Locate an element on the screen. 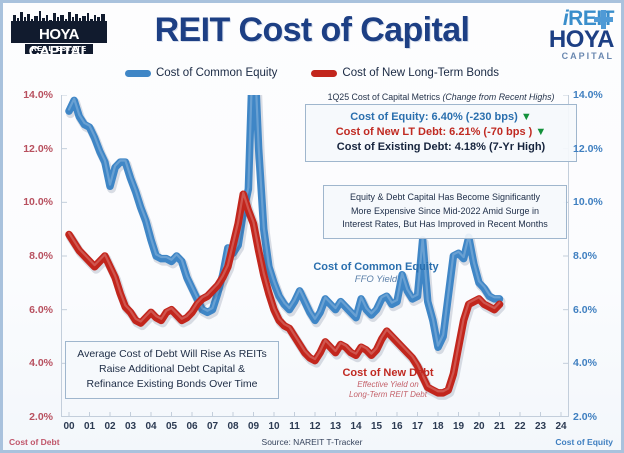 The height and width of the screenshot is (453, 624). x-axis-tick-14: 14 is located at coordinates (356, 426).